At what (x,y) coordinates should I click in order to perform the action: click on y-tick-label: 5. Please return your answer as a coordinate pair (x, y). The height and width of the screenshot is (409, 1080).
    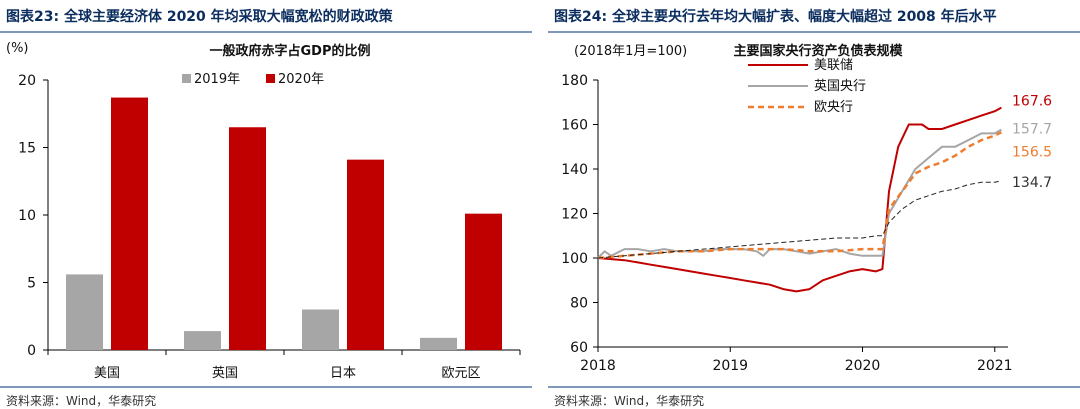
    Looking at the image, I should click on (31, 284).